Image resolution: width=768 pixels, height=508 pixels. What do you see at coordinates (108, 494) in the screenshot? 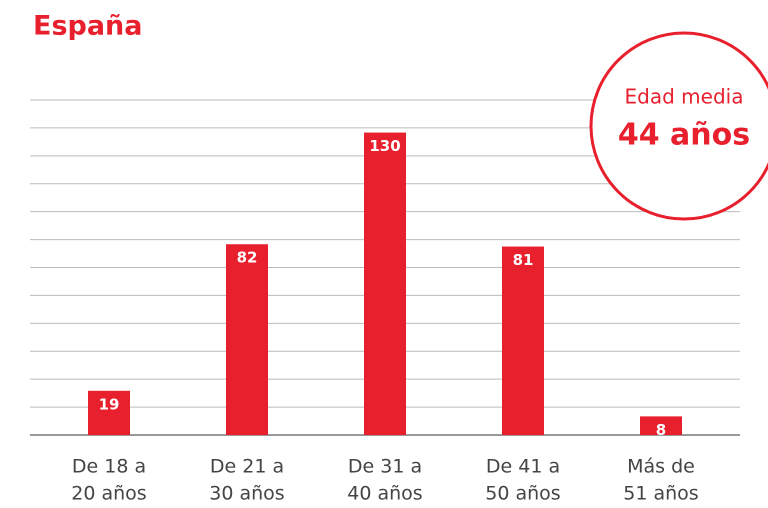
I see `x-tick-label: 20 años` at bounding box center [108, 494].